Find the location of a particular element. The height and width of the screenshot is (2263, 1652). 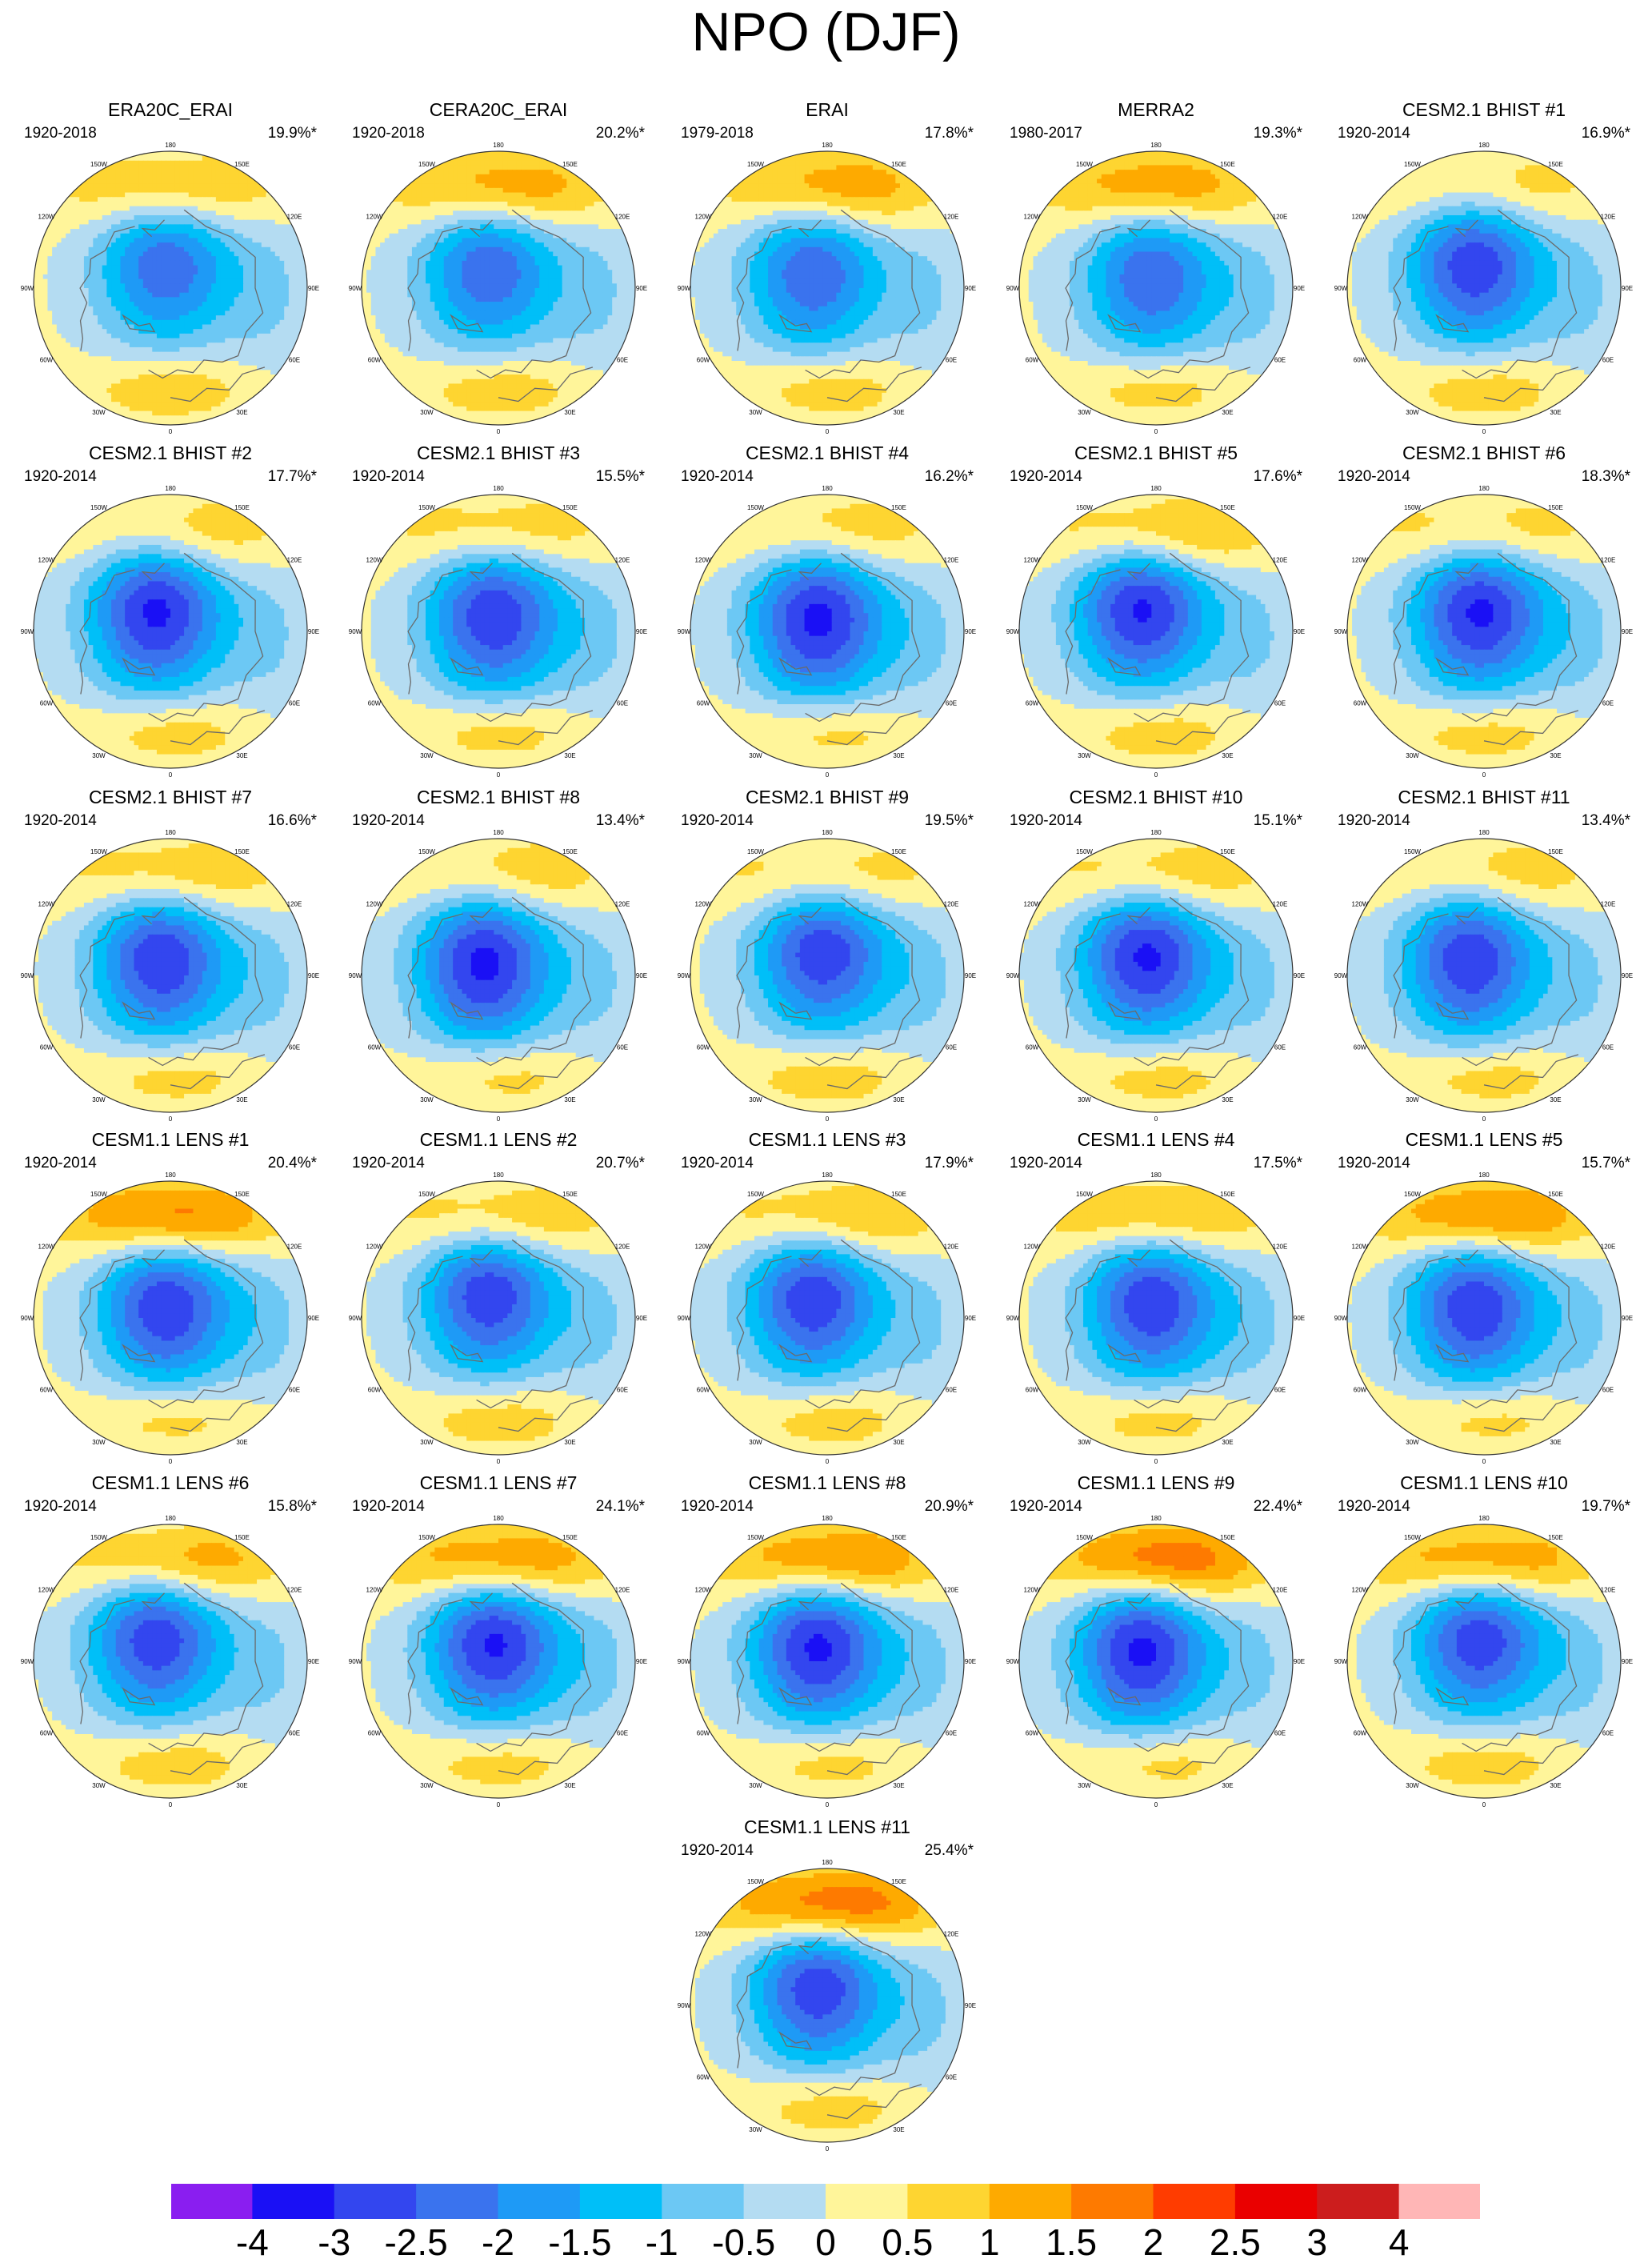

panel-title: CESM2.1 BHIST #10 is located at coordinates (1156, 797).